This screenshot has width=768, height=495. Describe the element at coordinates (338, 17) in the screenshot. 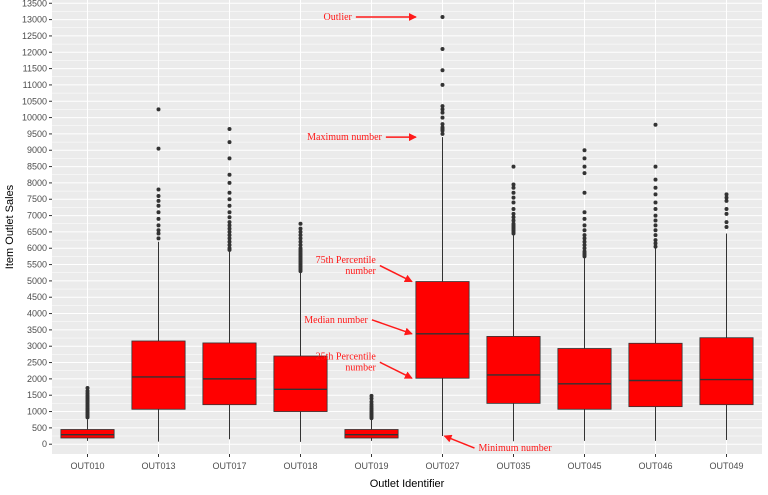

I see `annotation-label-line: Outlier` at that location.